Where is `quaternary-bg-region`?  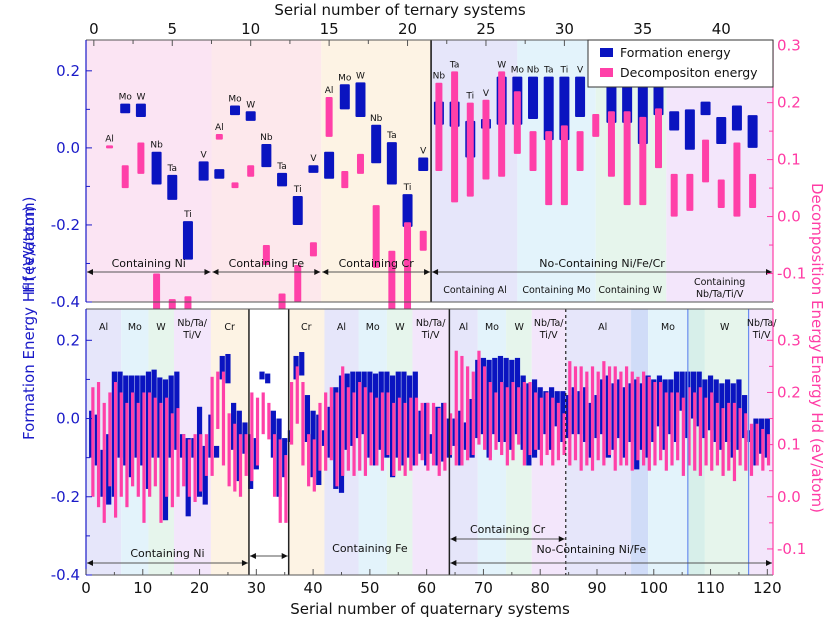 quaternary-bg-region is located at coordinates (548, 442).